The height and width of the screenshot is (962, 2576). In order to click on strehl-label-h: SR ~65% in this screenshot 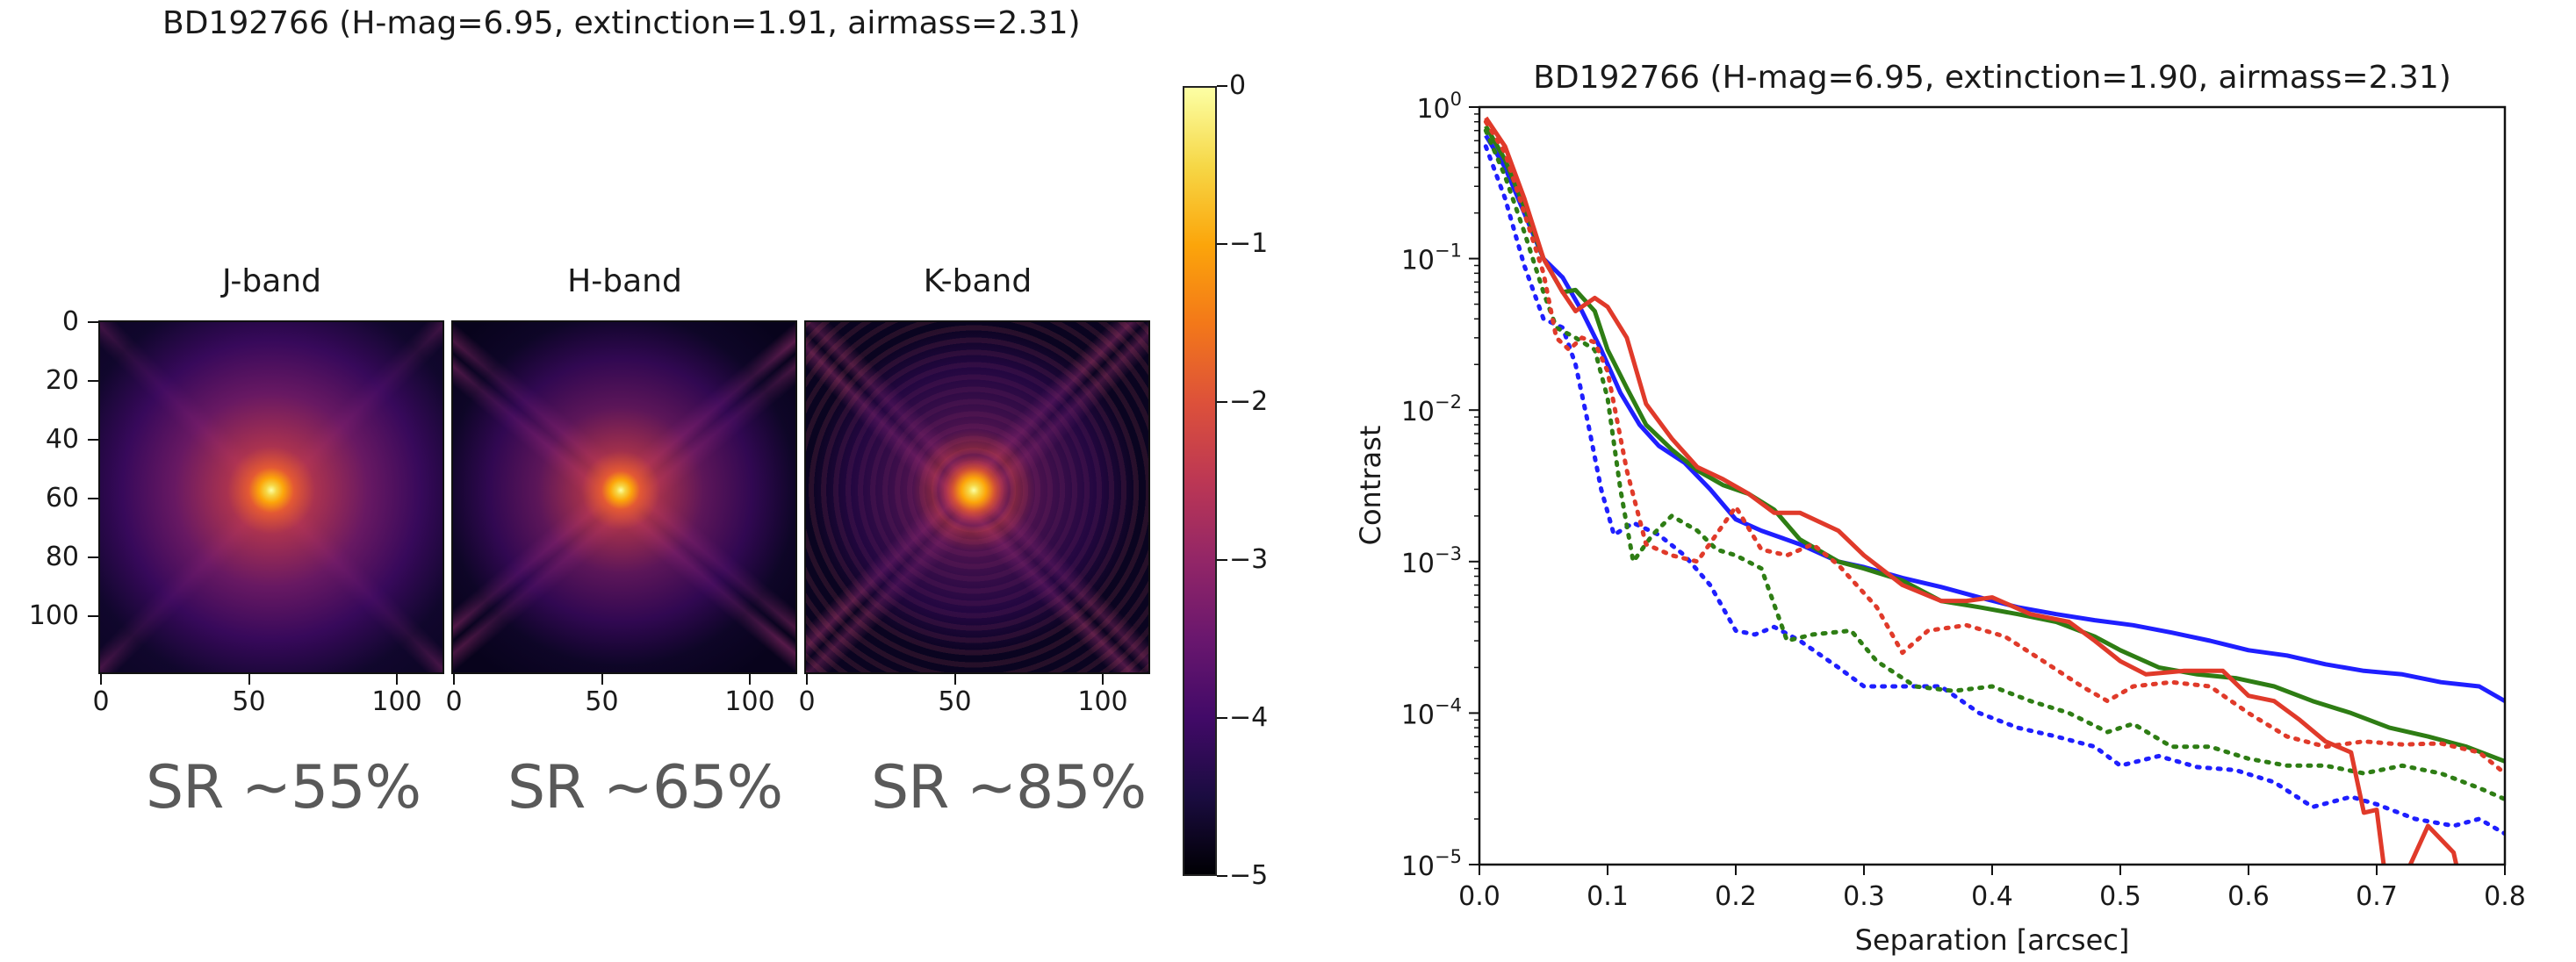, I will do `click(645, 787)`.